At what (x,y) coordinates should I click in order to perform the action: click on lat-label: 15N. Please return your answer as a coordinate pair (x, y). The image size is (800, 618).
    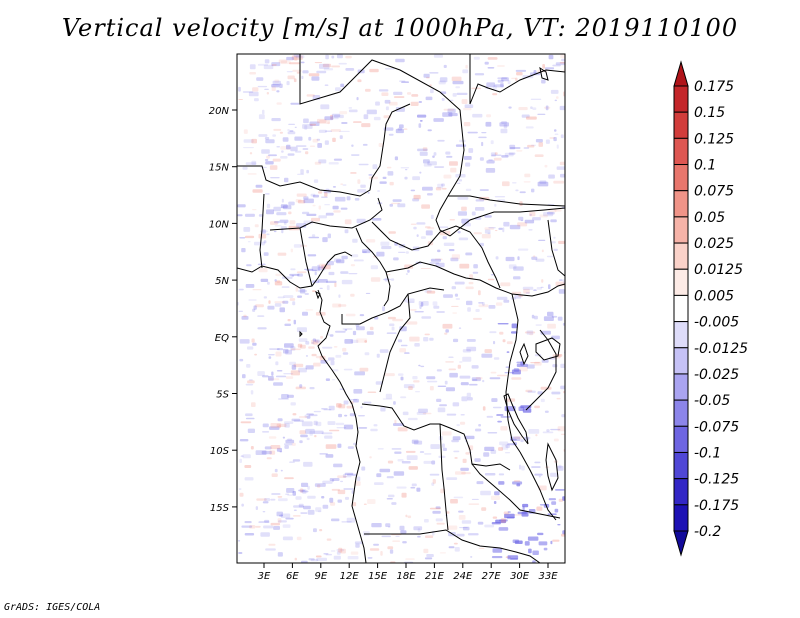
    Looking at the image, I should click on (219, 168).